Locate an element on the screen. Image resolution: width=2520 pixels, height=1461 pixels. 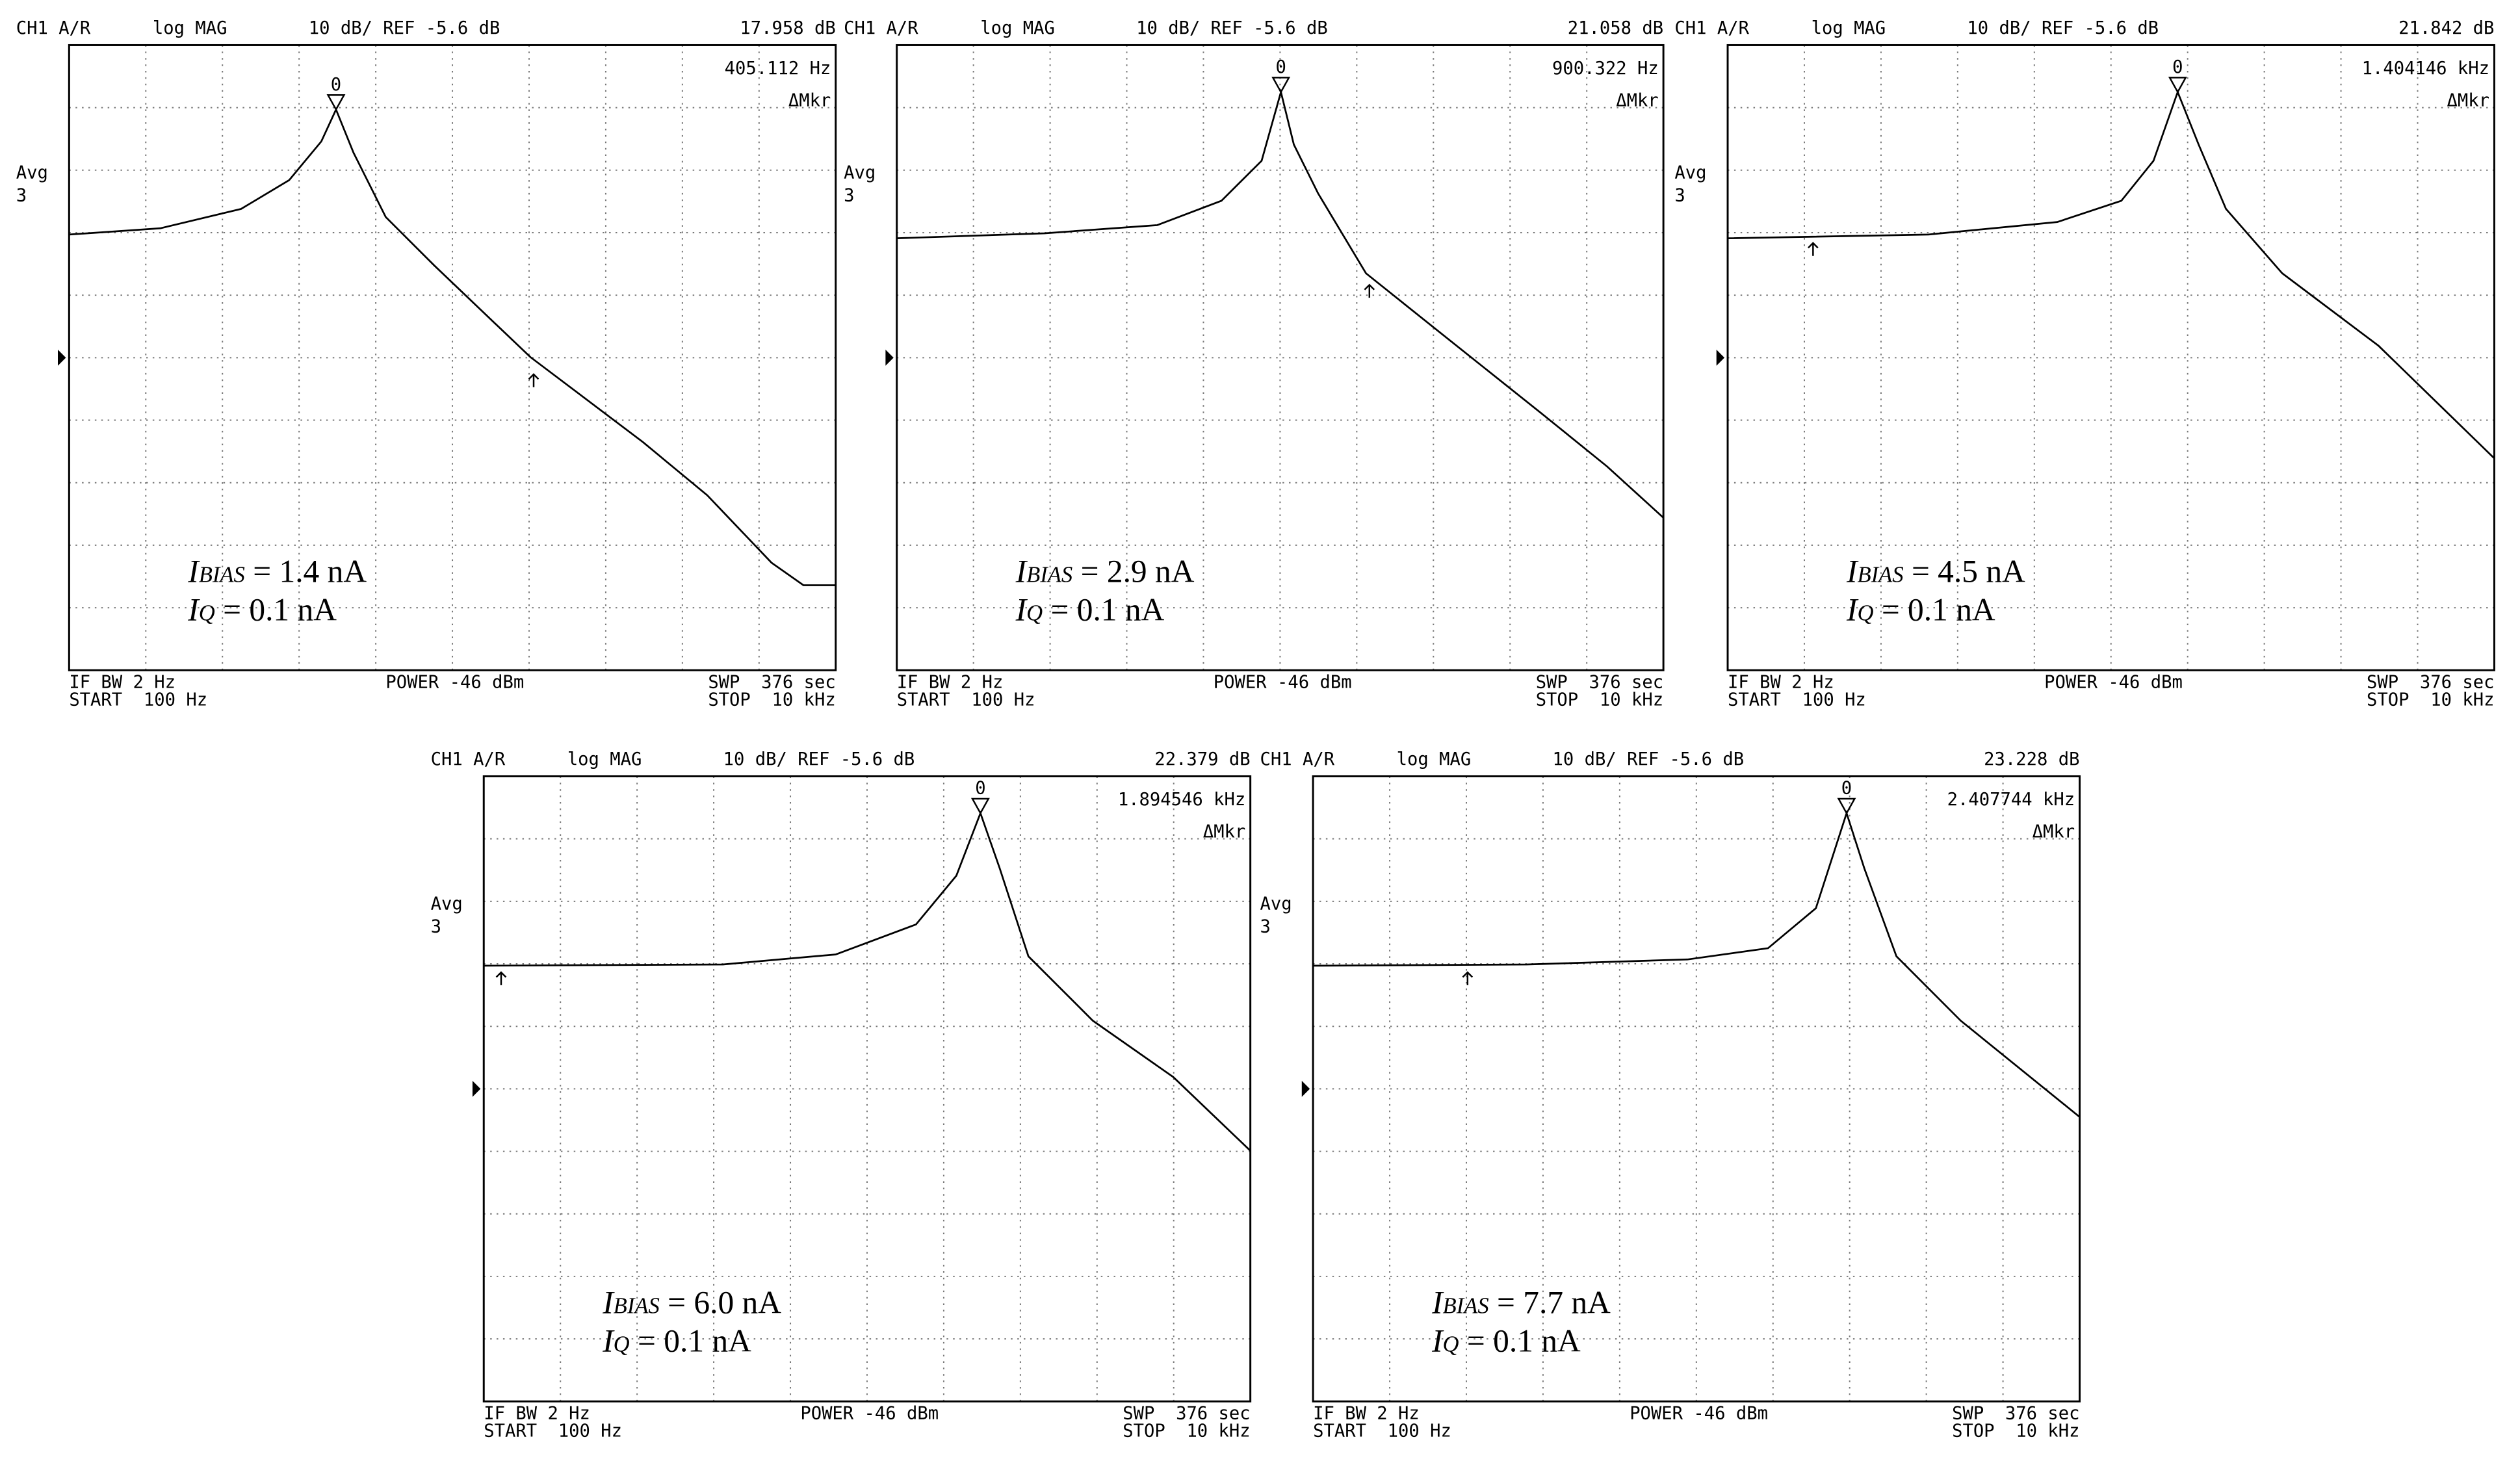
annotation-text: = 4.5 nA is located at coordinates (1964, 571).